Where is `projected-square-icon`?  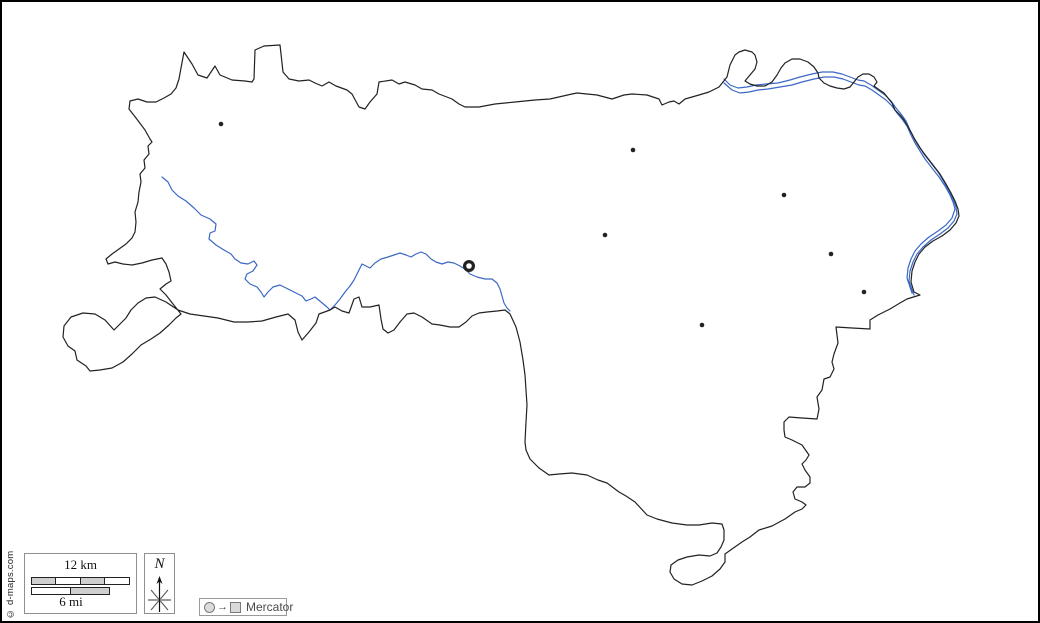
projected-square-icon is located at coordinates (235, 607).